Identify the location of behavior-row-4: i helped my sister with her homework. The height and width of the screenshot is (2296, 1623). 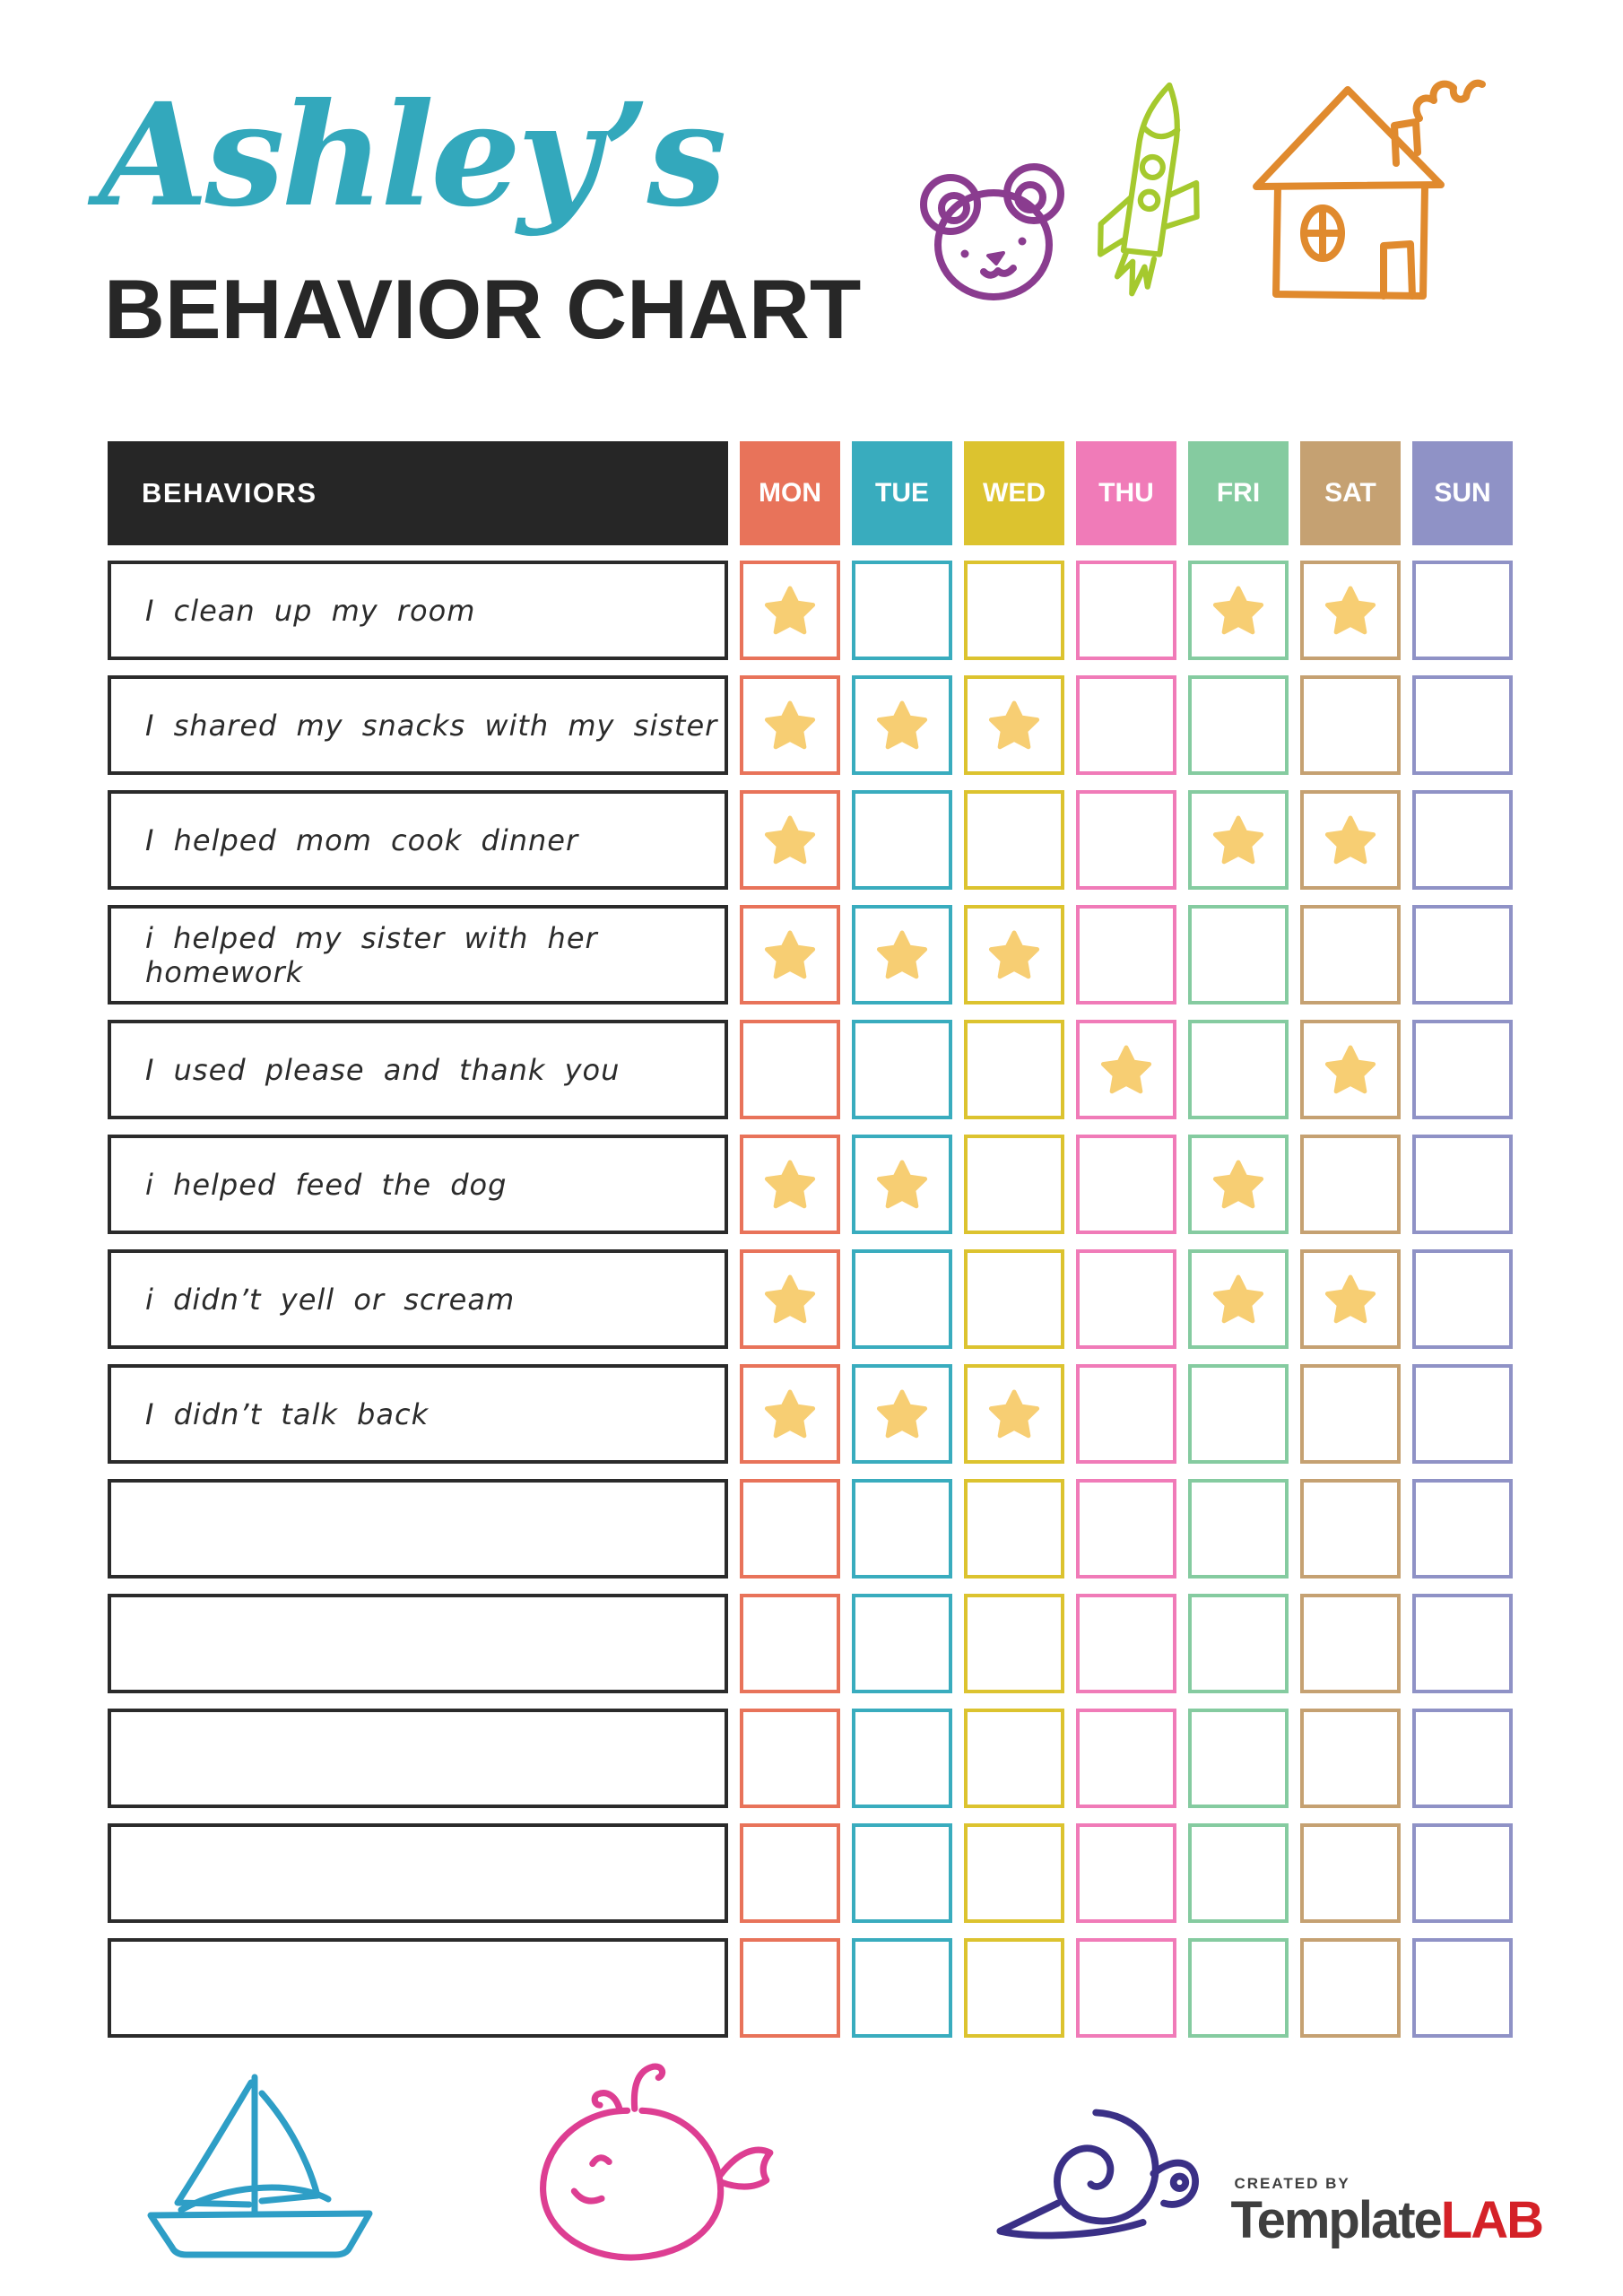
(810, 954).